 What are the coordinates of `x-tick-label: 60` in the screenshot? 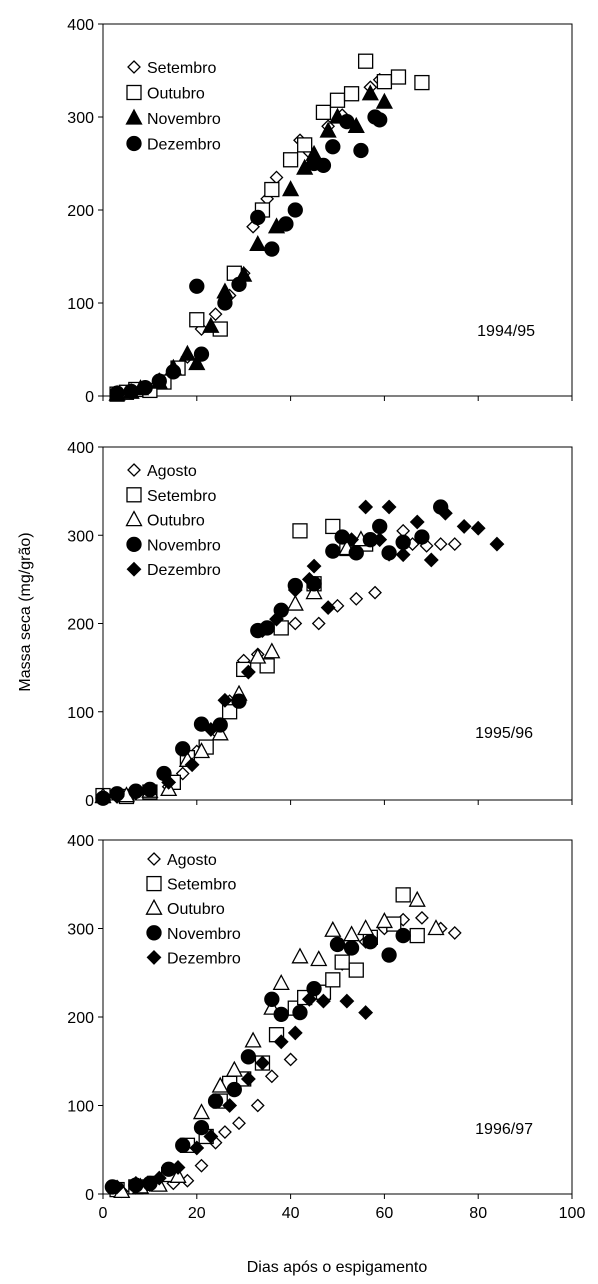 It's located at (385, 1213).